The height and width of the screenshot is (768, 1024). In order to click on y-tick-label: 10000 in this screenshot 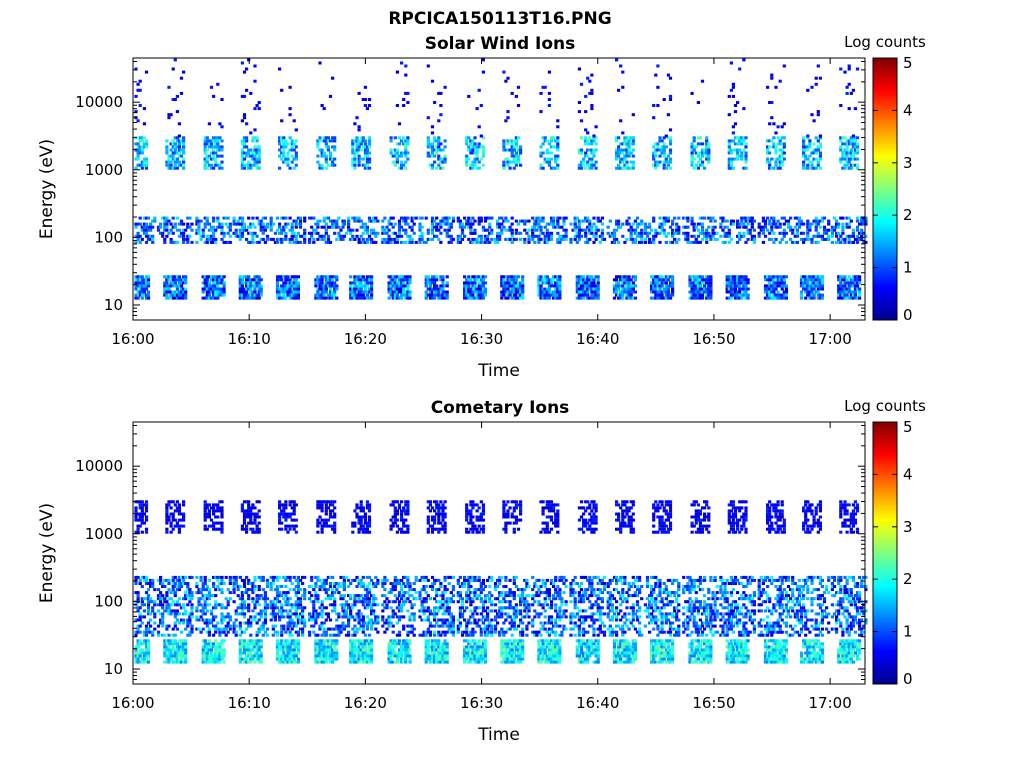, I will do `click(99, 102)`.